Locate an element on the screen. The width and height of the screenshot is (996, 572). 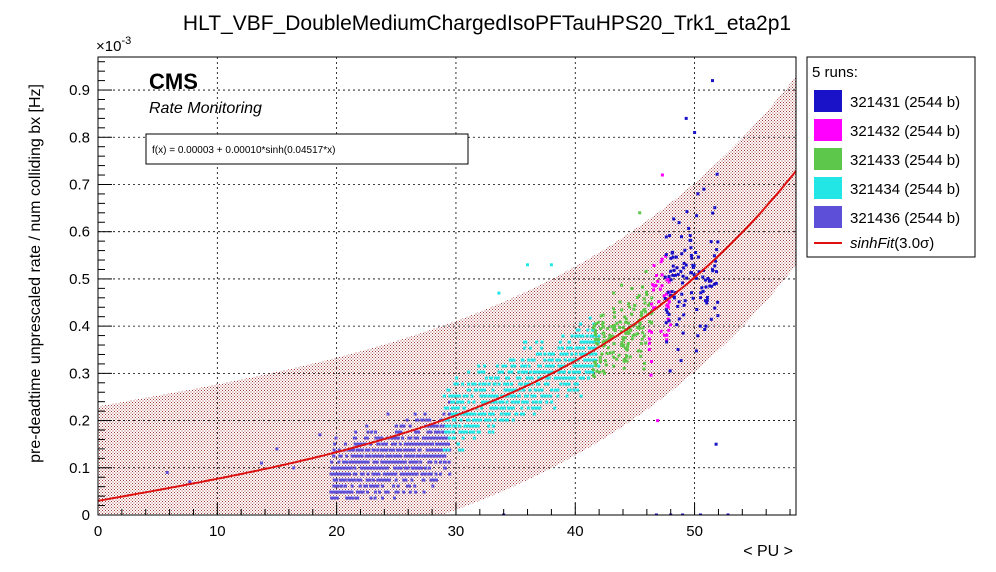
x-tick-label: 40 is located at coordinates (575, 531).